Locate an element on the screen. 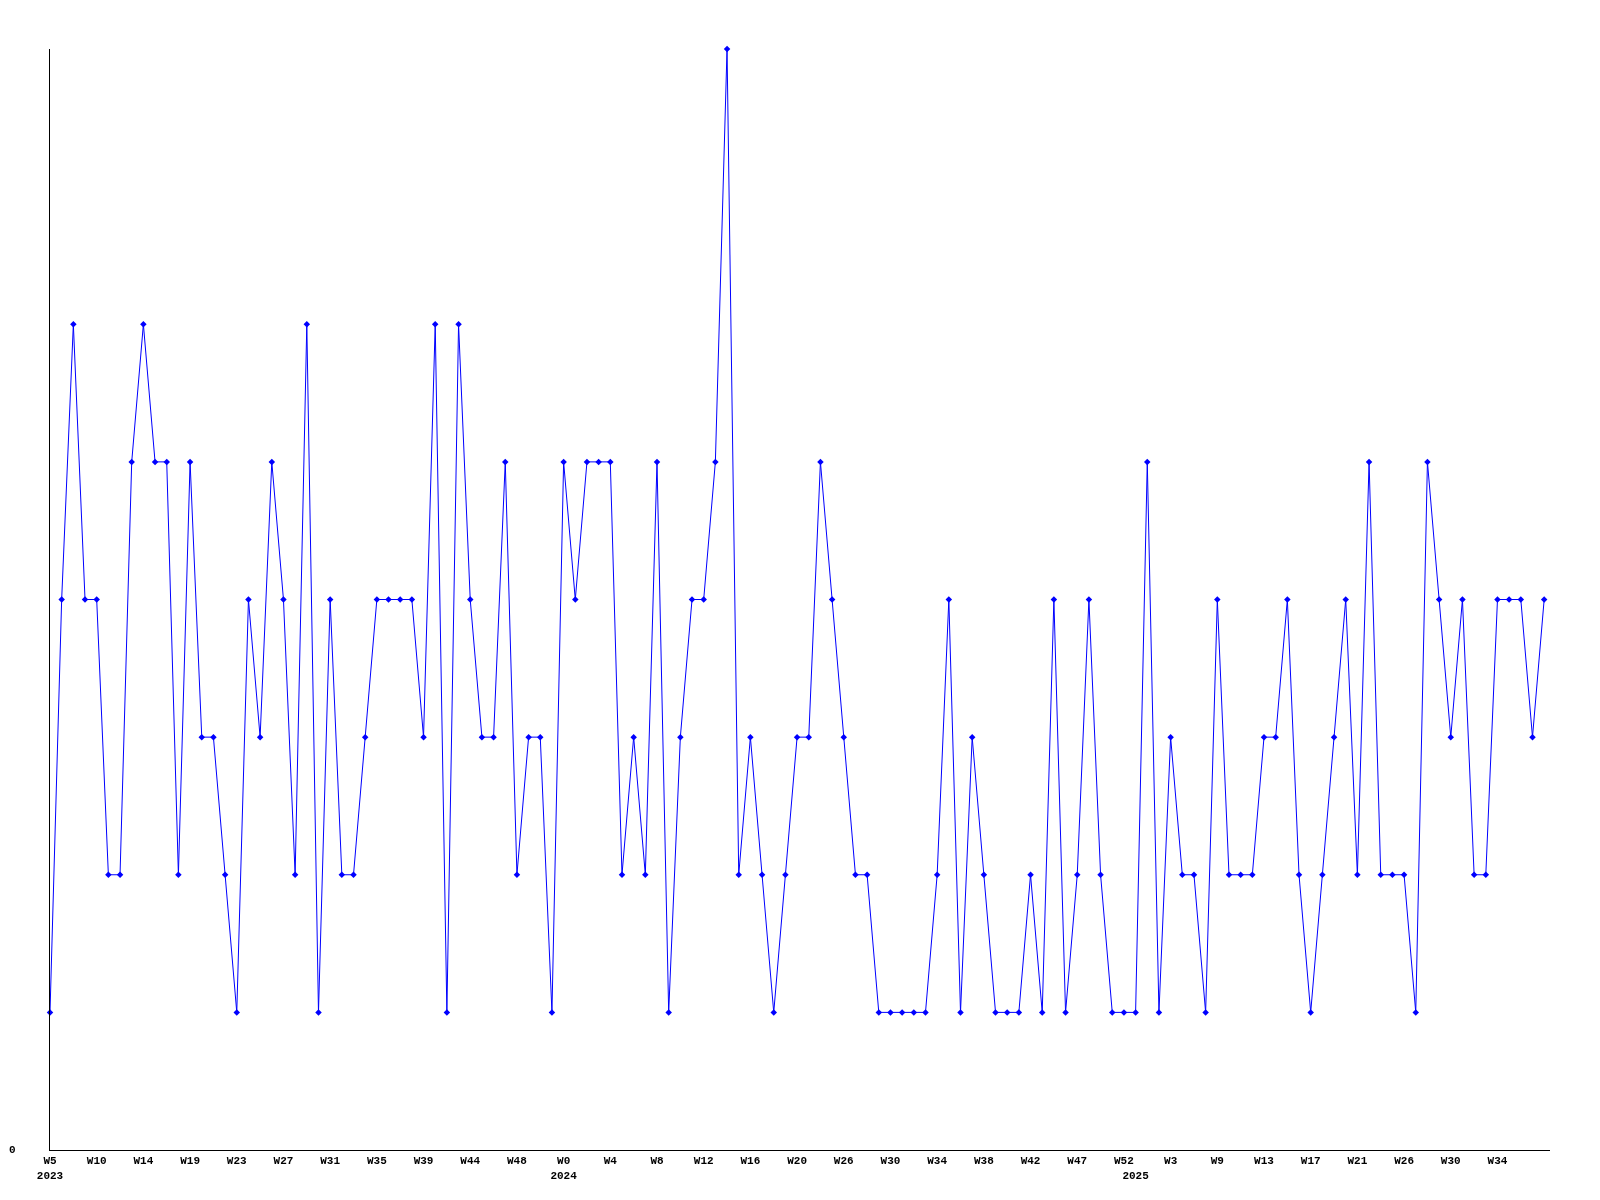  x-tick-label: W0 2024 is located at coordinates (564, 1168).